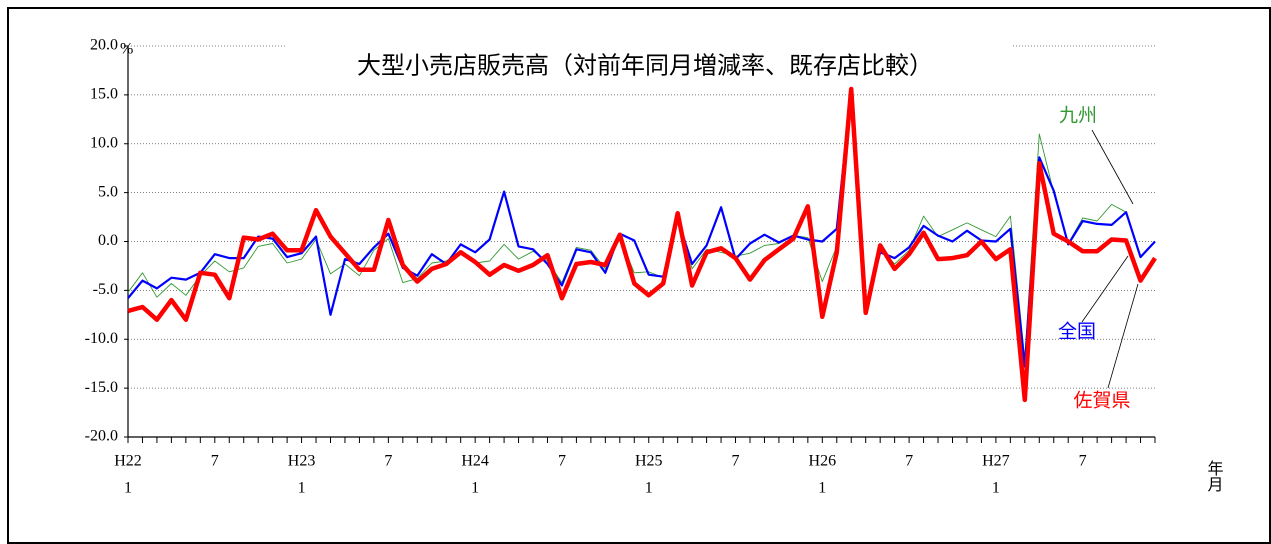 Image resolution: width=1271 pixels, height=544 pixels. What do you see at coordinates (823, 461) in the screenshot?
I see `x-tick-label: H26` at bounding box center [823, 461].